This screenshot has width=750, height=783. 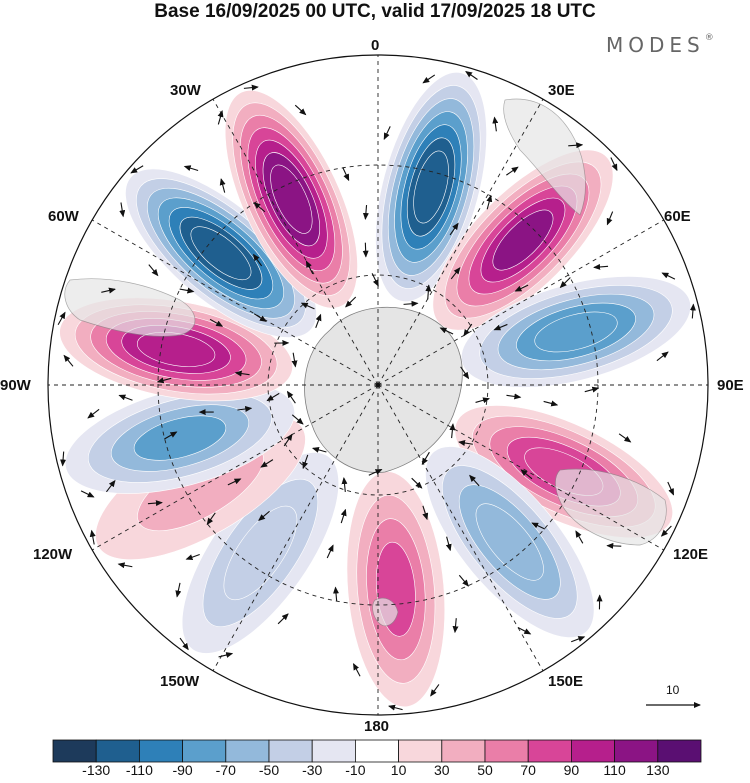 What do you see at coordinates (658, 770) in the screenshot?
I see `colorbar-tick-label: 130` at bounding box center [658, 770].